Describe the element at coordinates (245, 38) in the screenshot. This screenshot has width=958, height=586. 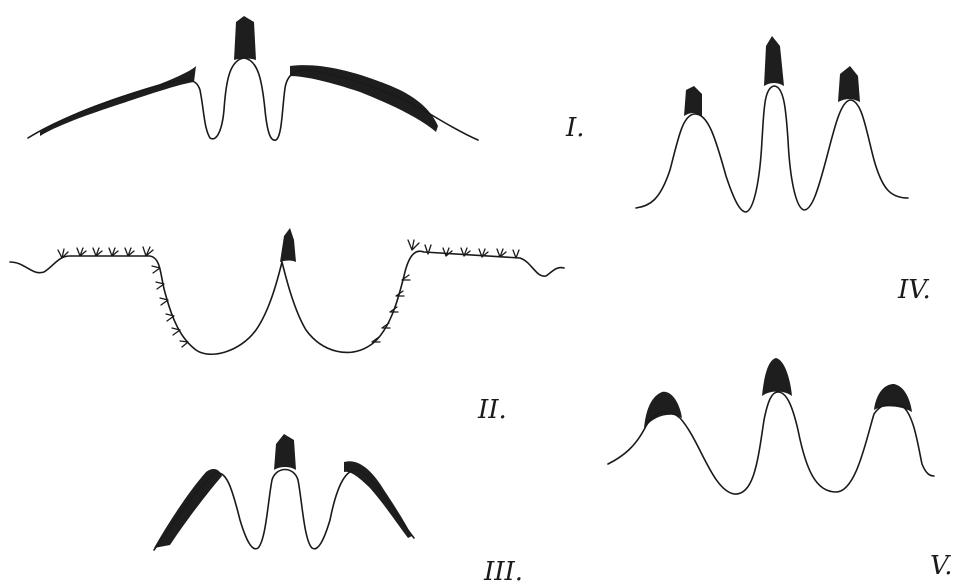
I see `figure-i-central-cap` at that location.